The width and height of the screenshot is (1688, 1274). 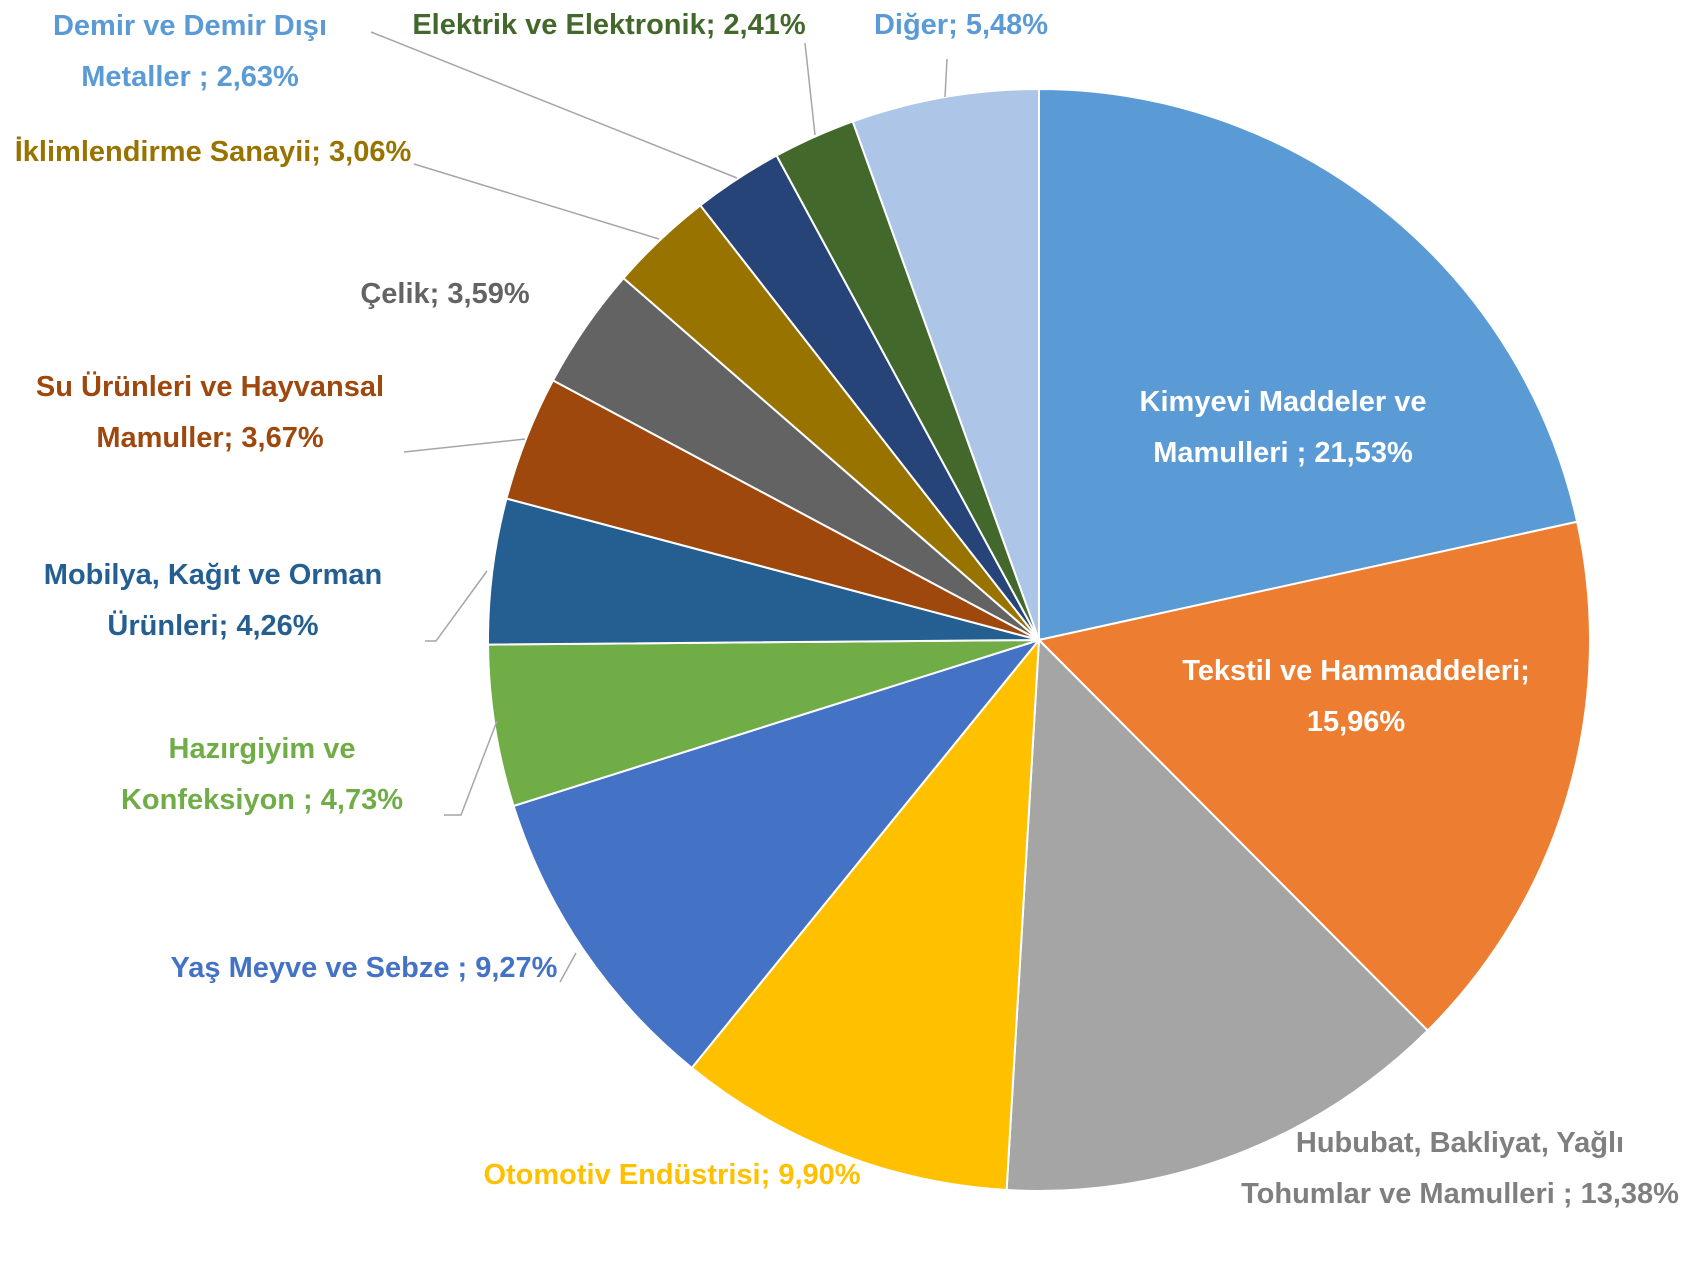 What do you see at coordinates (1356, 722) in the screenshot?
I see `value-label: 15,96%` at bounding box center [1356, 722].